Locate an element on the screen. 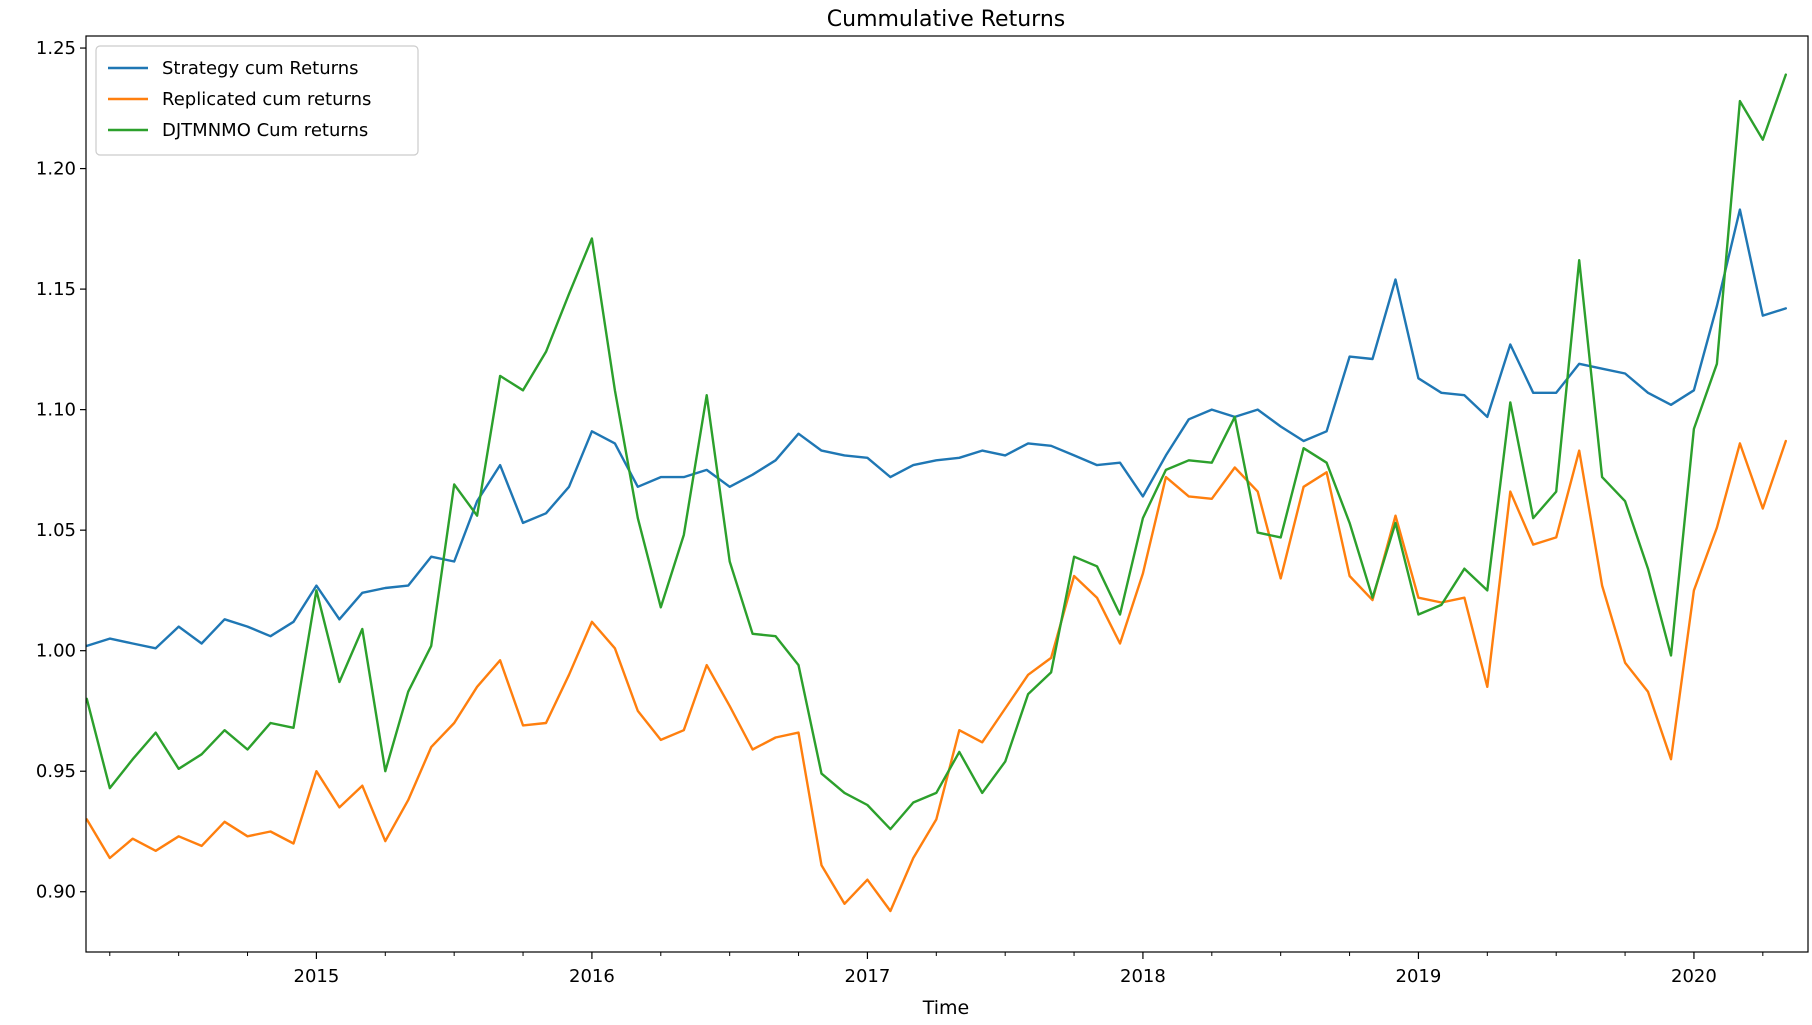  x-tick-label: 2018 is located at coordinates (1143, 976).